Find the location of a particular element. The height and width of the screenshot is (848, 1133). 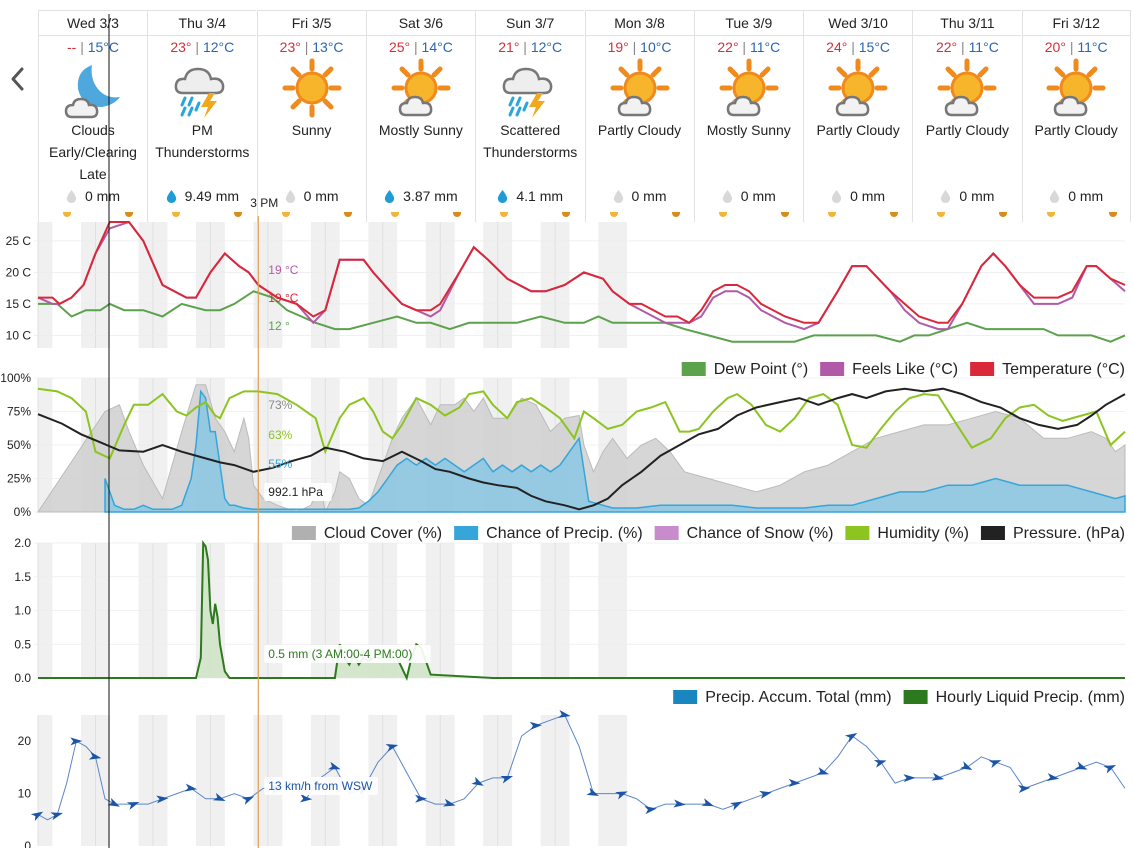

legend-label: Pressure. (hPa) is located at coordinates (1069, 533).